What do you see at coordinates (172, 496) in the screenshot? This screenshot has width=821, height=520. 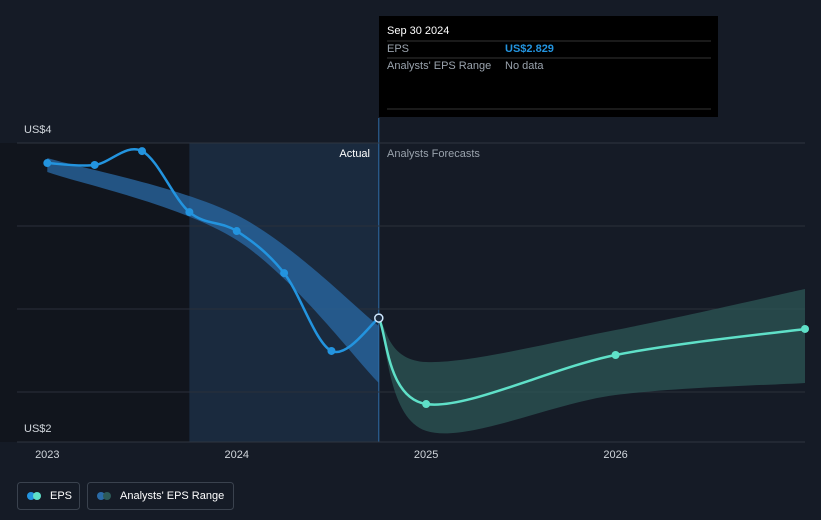 I see `legend-label: Analysts' EPS Range` at bounding box center [172, 496].